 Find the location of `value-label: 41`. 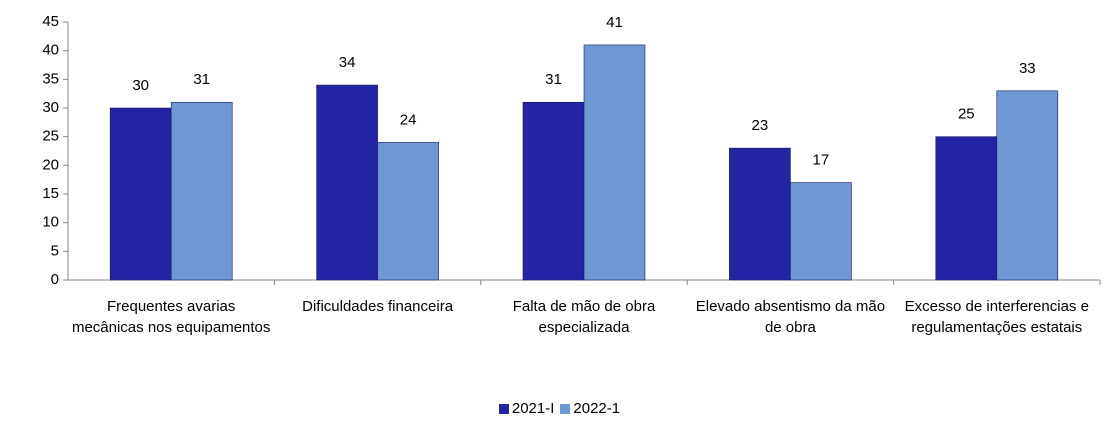

value-label: 41 is located at coordinates (614, 22).